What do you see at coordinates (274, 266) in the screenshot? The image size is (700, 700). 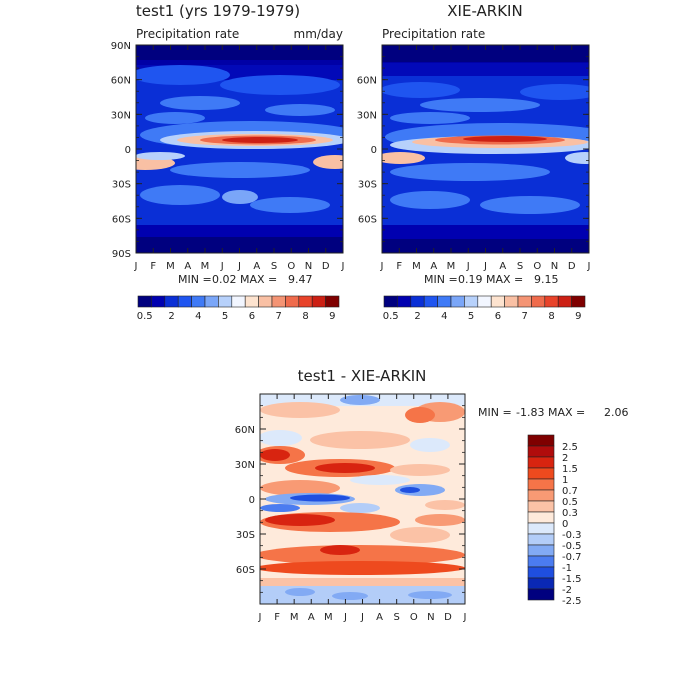 I see `panel1-x-tick-label: S` at bounding box center [274, 266].